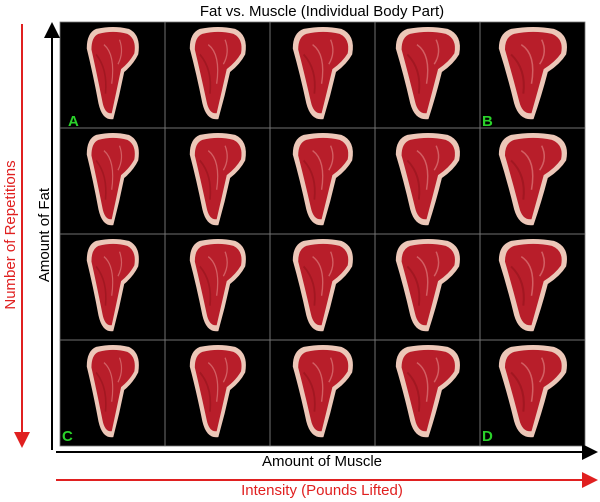 This screenshot has width=600, height=502. What do you see at coordinates (322, 461) in the screenshot?
I see `x-axis-label: Amount of Muscle` at bounding box center [322, 461].